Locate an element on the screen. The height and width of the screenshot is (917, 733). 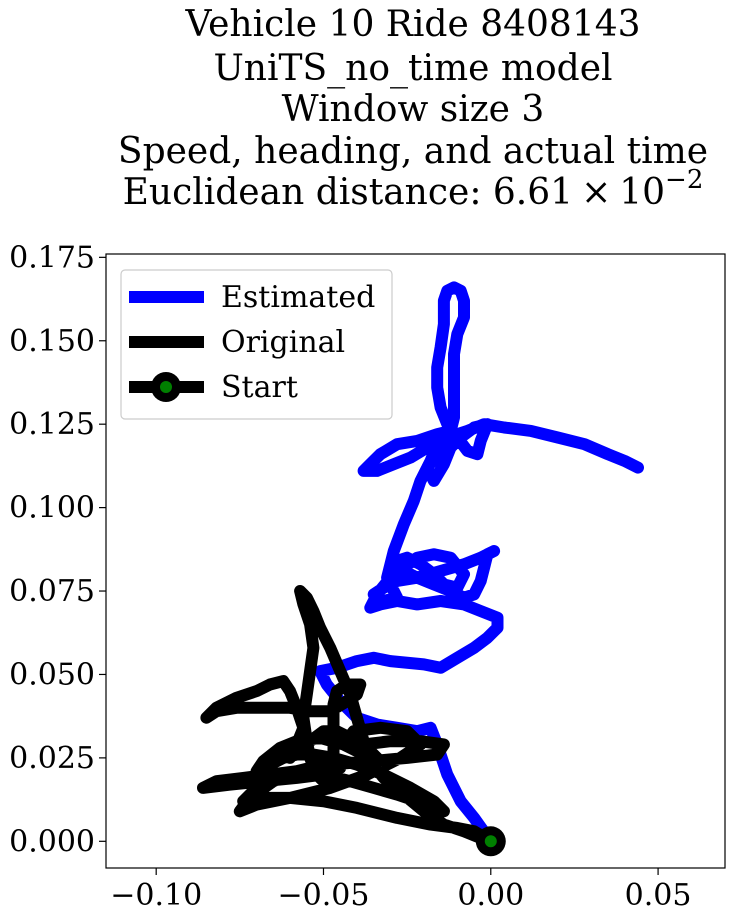
title-distance-base: 10 is located at coordinates (642, 192).